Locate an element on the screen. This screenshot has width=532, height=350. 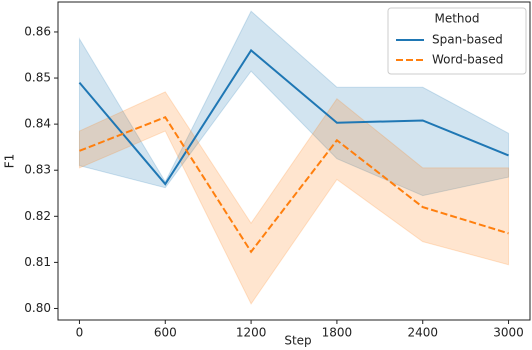
y-axis-label: F1 is located at coordinates (10, 161).